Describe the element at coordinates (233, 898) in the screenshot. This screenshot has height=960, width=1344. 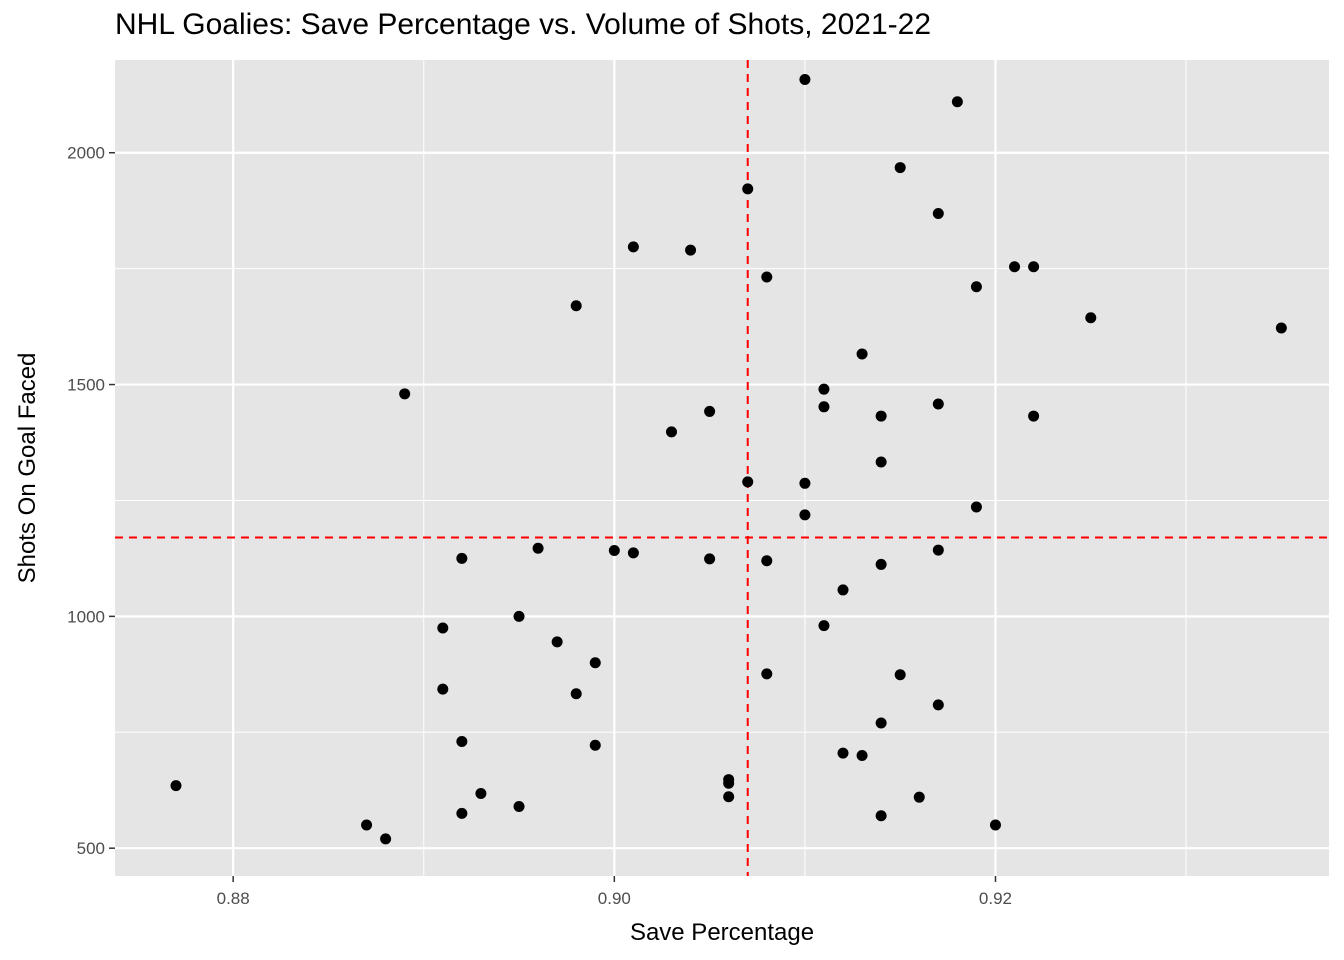
I see `x-tick-label: 0.88` at that location.